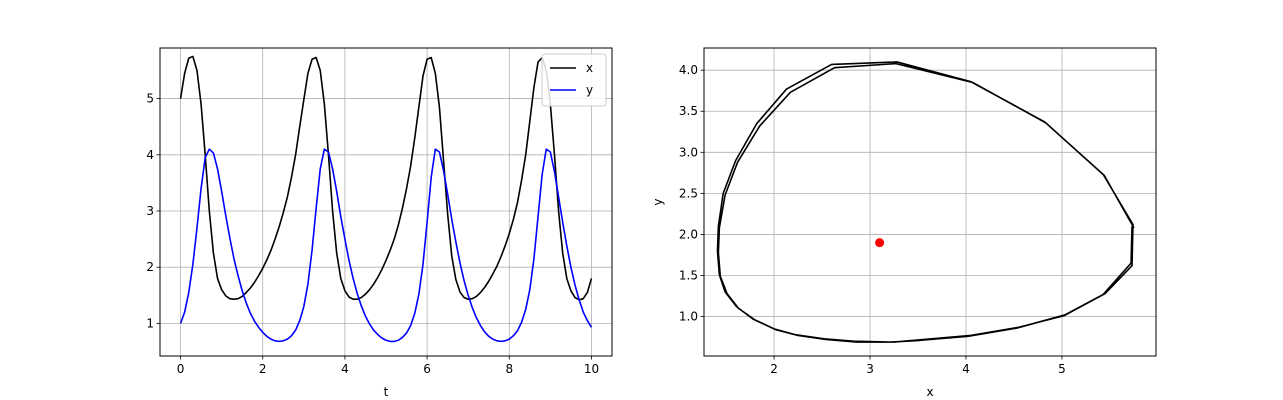 The height and width of the screenshot is (400, 1283). I want to click on ts-xtick-label-2: 4, so click(345, 369).